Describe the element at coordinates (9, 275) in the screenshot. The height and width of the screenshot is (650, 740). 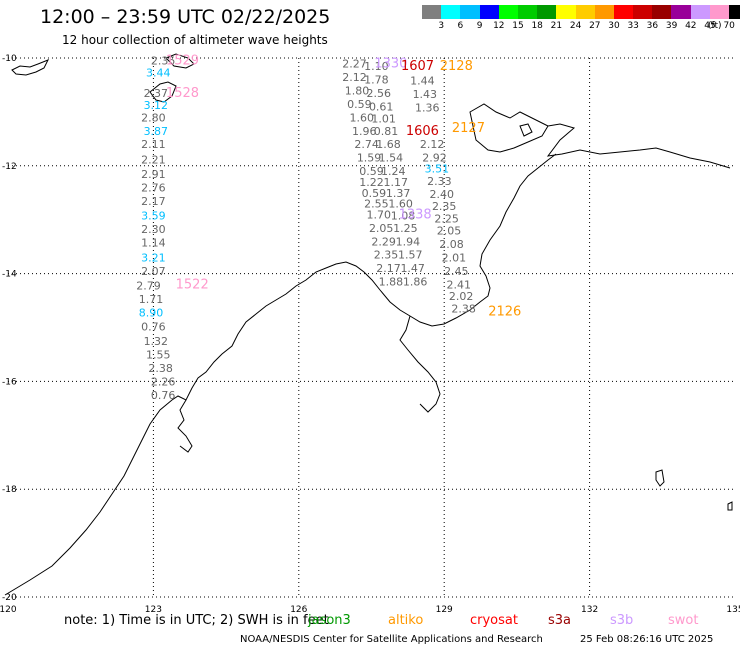
I see `latitude-tick-label: -14` at that location.